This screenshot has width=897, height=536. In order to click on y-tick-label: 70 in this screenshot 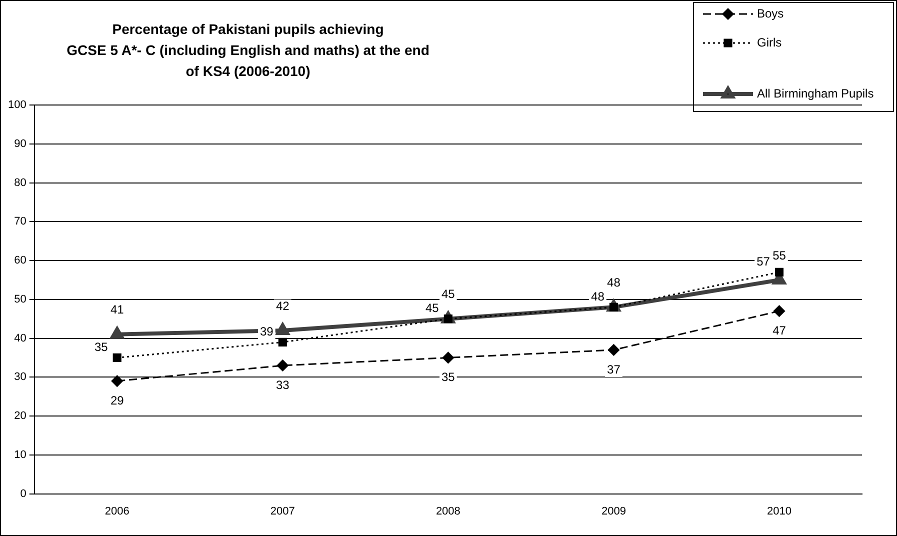, I will do `click(20, 222)`.